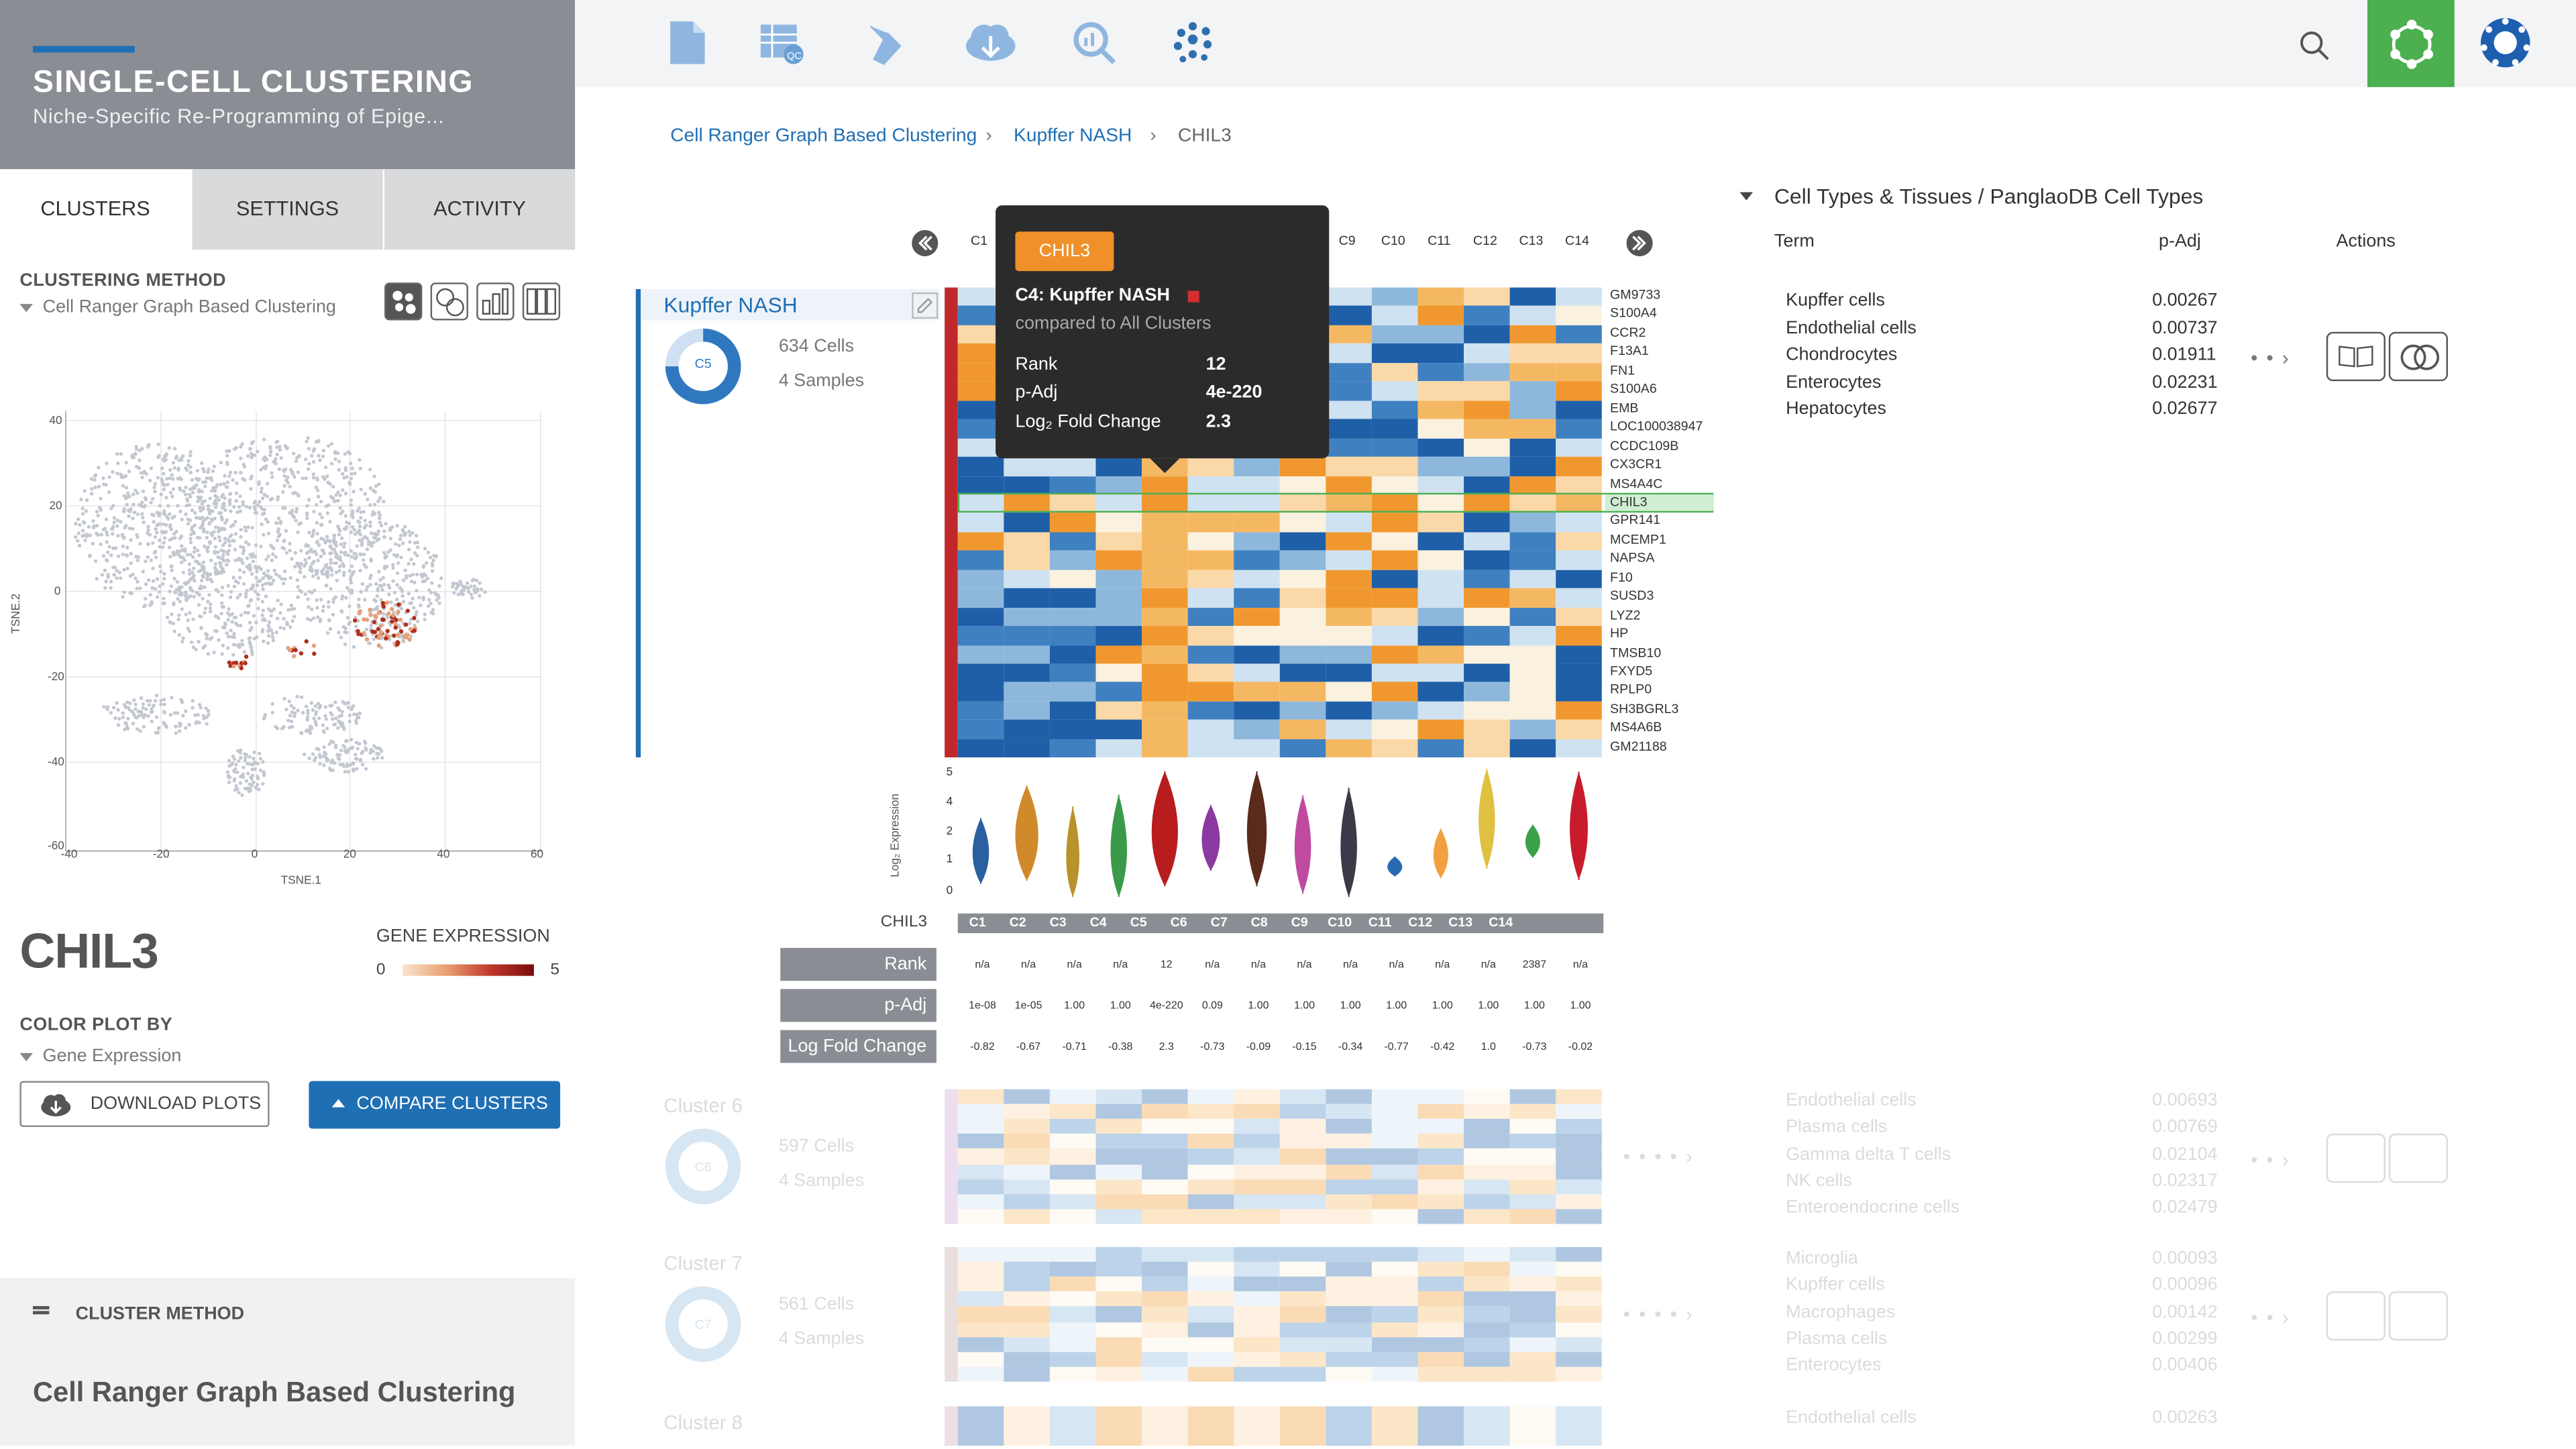 Image resolution: width=2576 pixels, height=1449 pixels. I want to click on cell-type-term: Enteroendocrine cells, so click(1873, 1207).